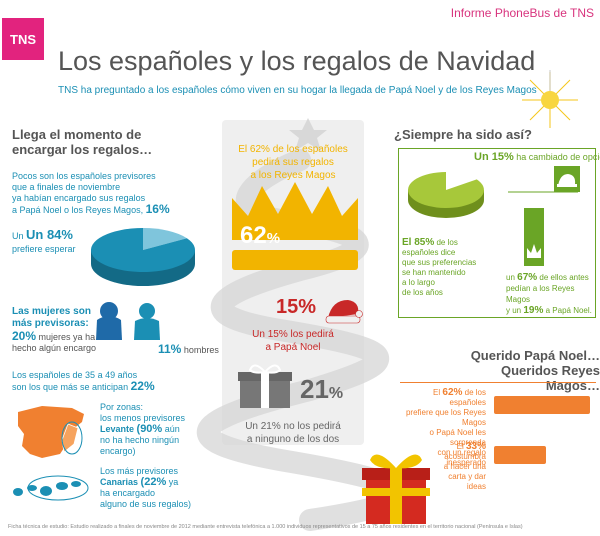 The image size is (600, 536). Describe the element at coordinates (260, 235) in the screenshot. I see `reyes-value: 62%` at that location.